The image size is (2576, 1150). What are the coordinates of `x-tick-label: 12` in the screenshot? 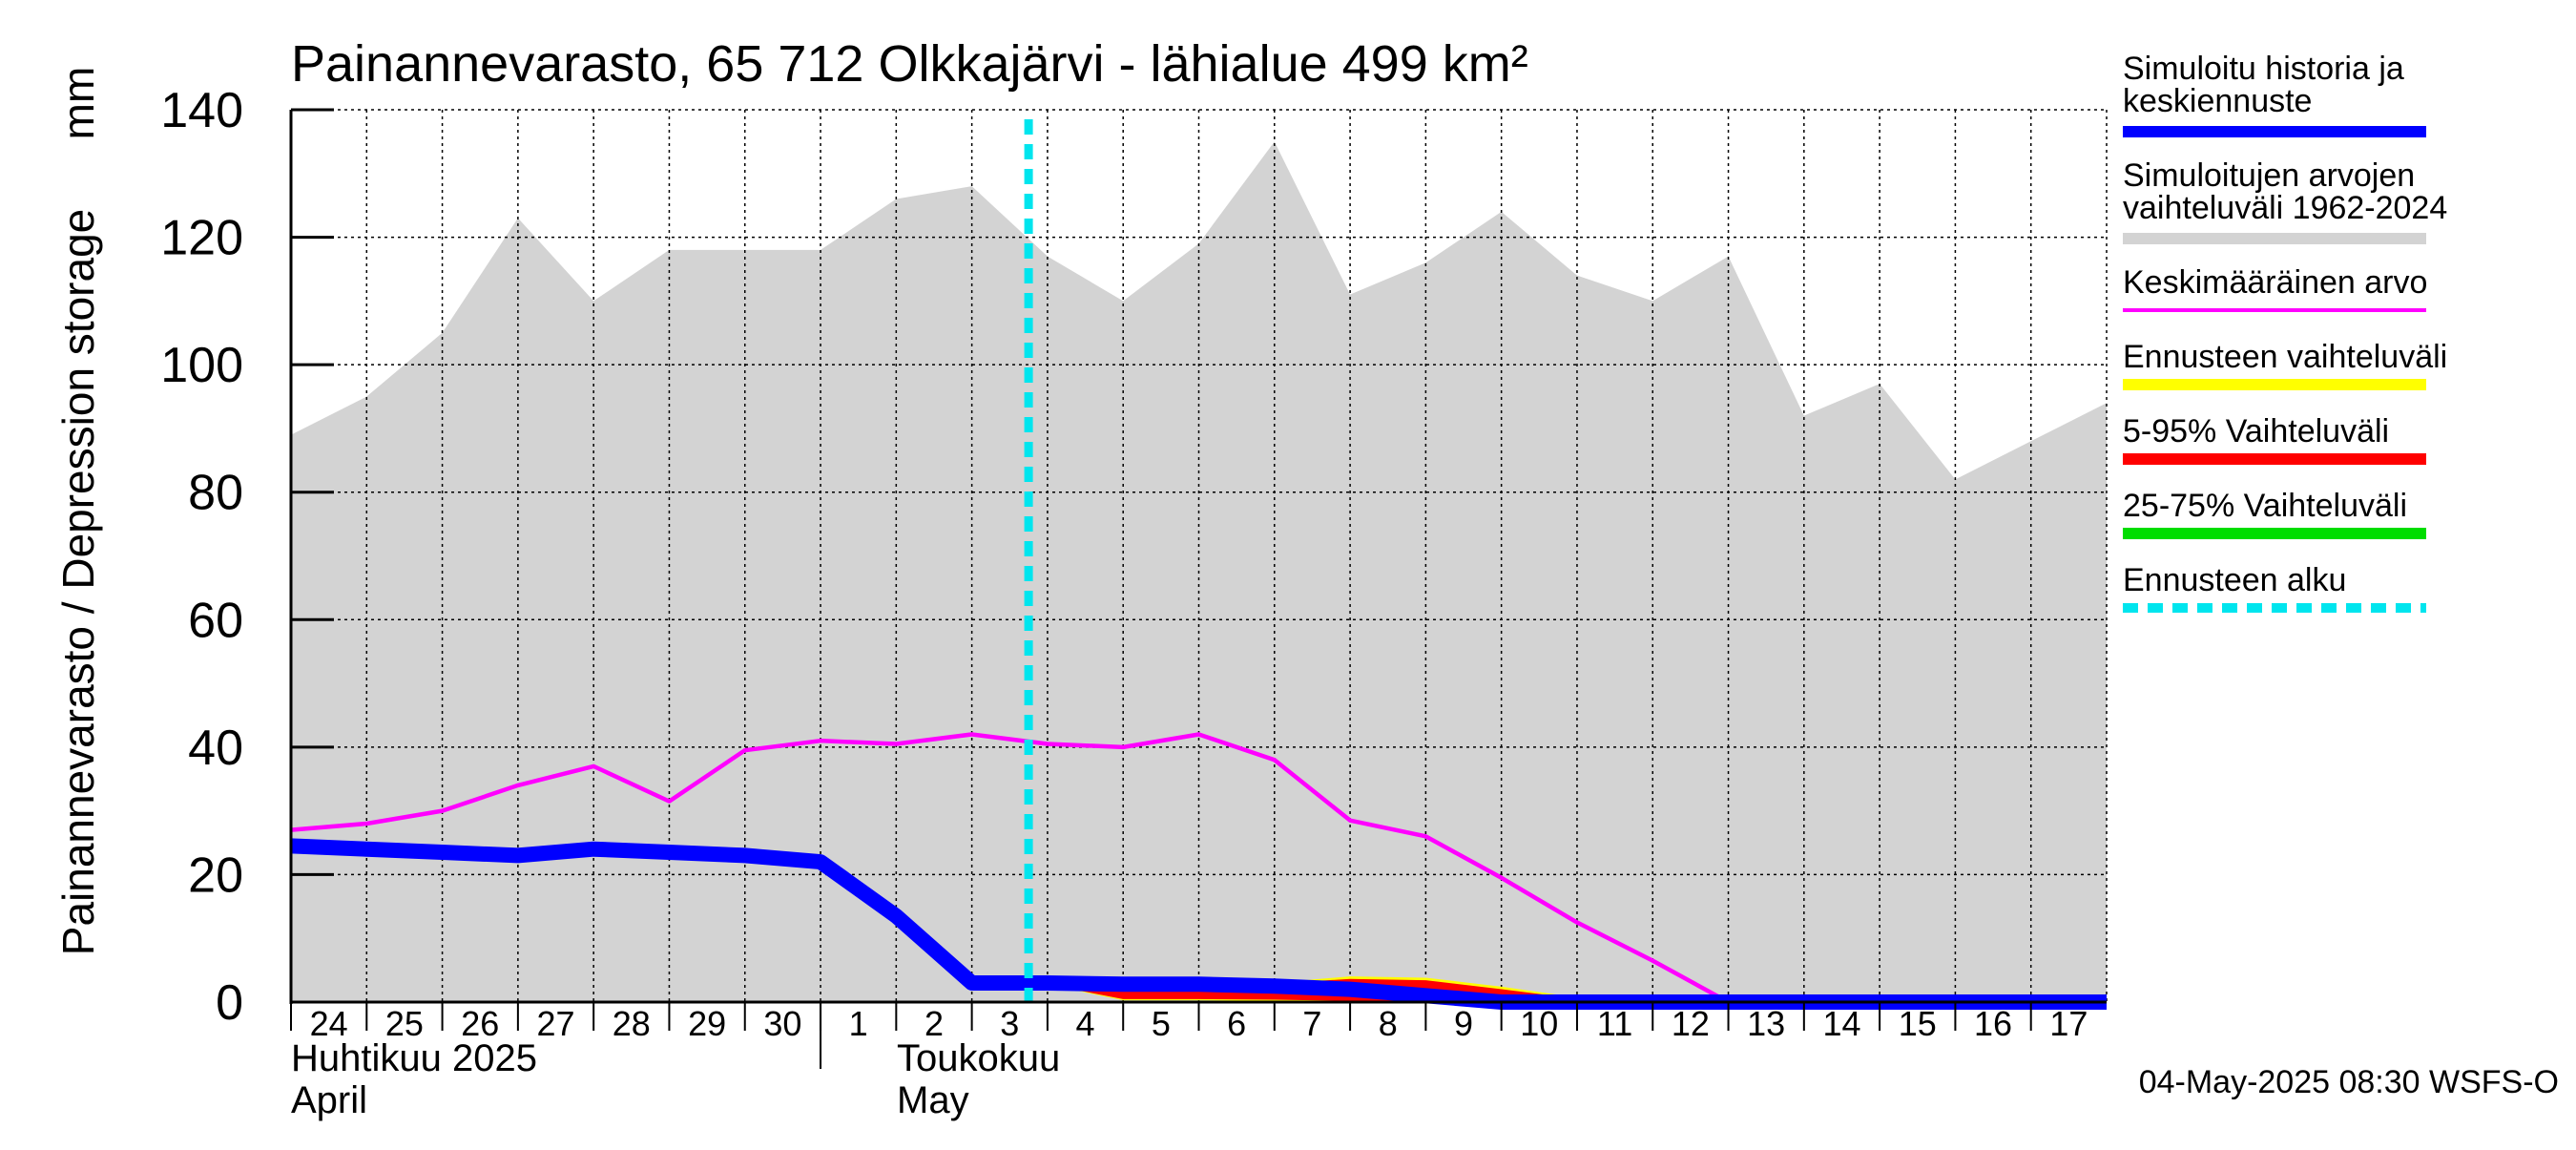 It's located at (1691, 1024).